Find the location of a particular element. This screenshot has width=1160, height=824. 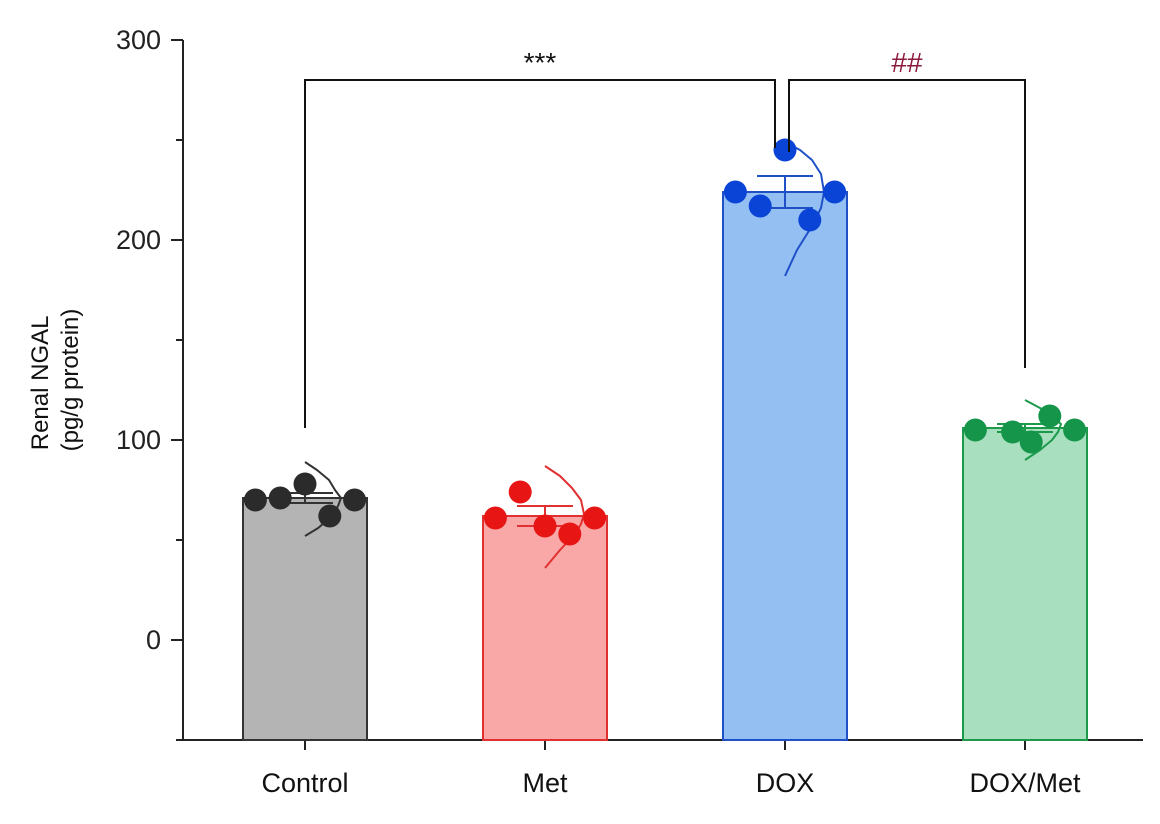

x-tick-label: DOX is located at coordinates (785, 783).